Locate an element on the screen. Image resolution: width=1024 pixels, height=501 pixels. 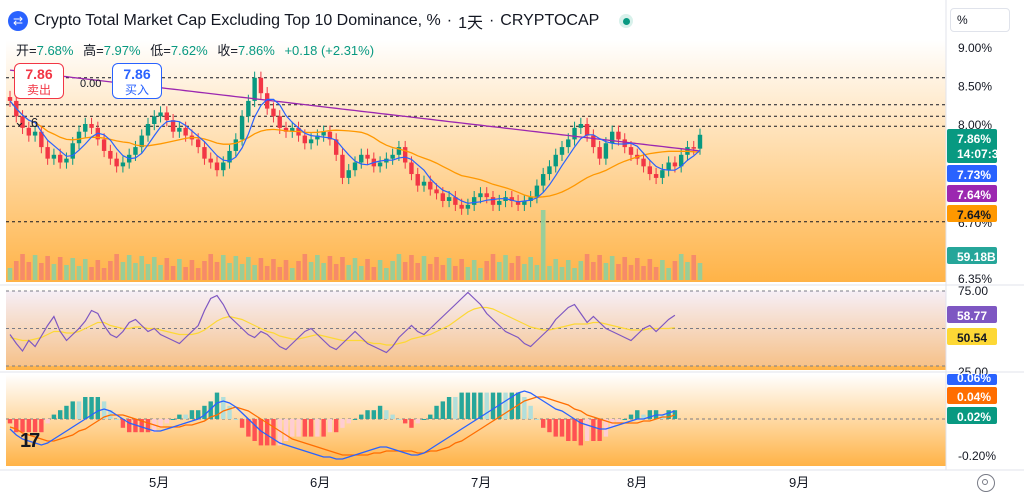
market-status-icon is located at coordinates (626, 21).